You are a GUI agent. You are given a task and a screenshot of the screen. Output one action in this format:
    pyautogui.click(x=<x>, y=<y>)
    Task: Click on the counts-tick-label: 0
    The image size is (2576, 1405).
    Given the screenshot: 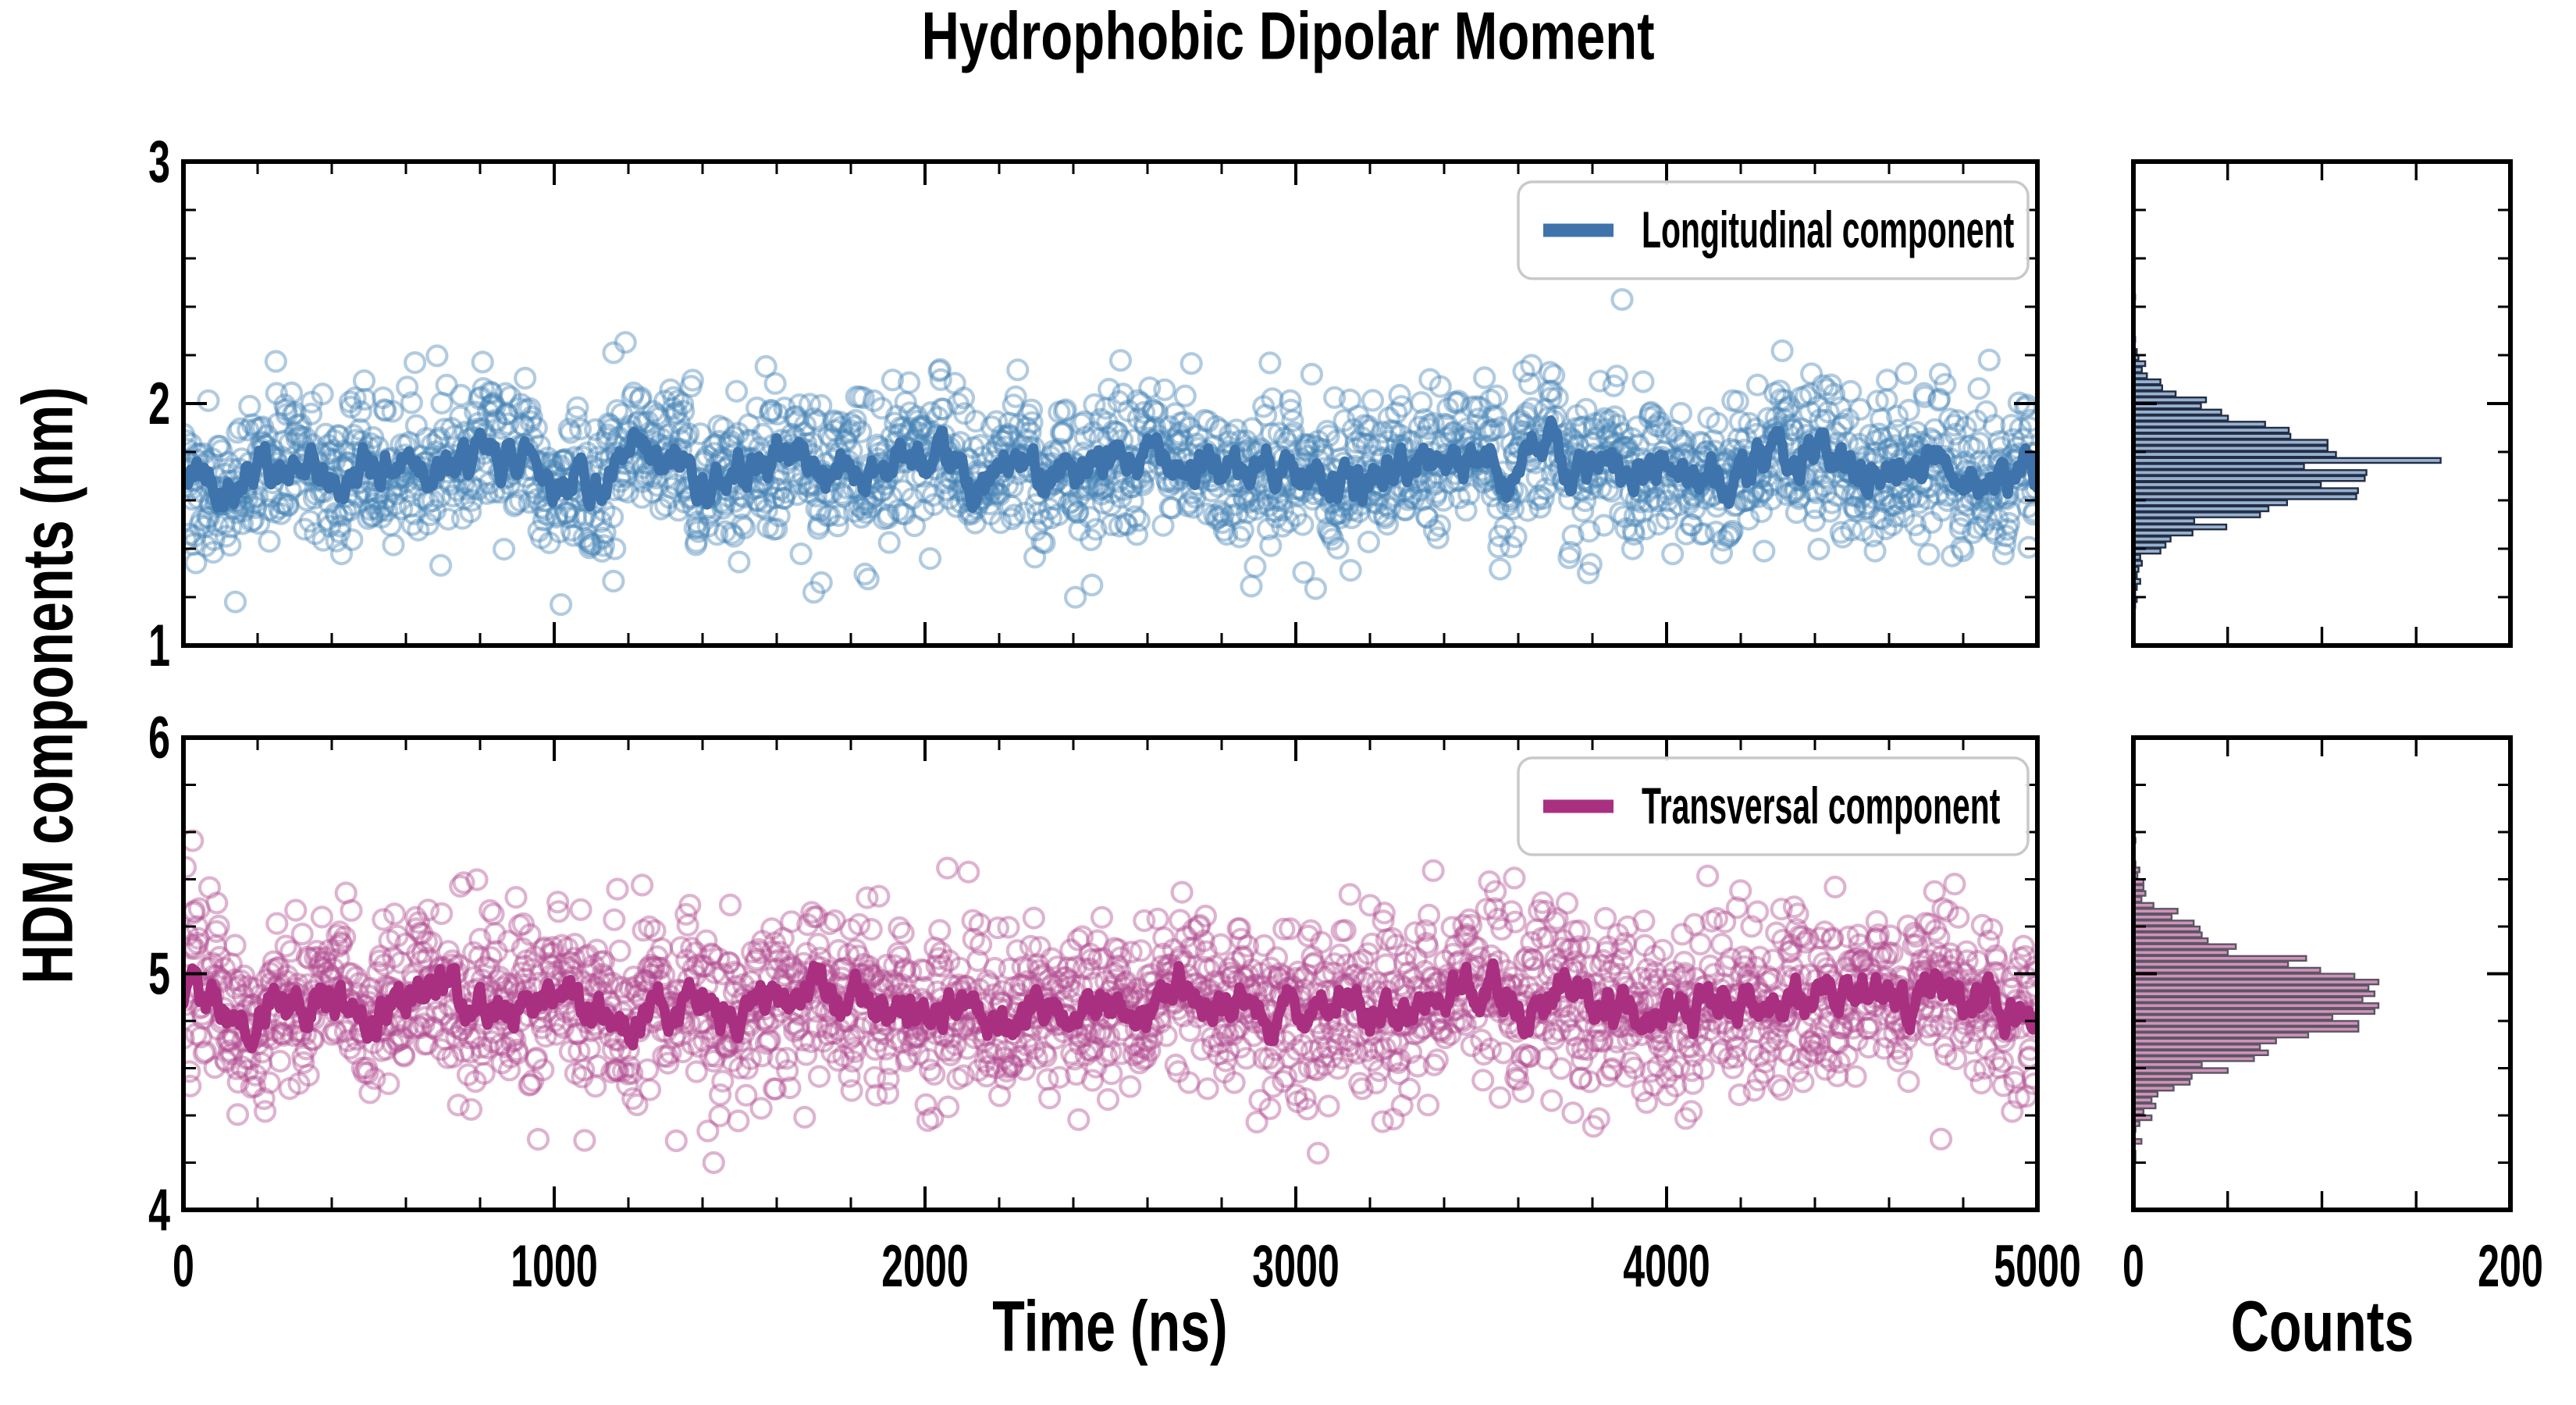 What is the action you would take?
    pyautogui.click(x=2133, y=1267)
    